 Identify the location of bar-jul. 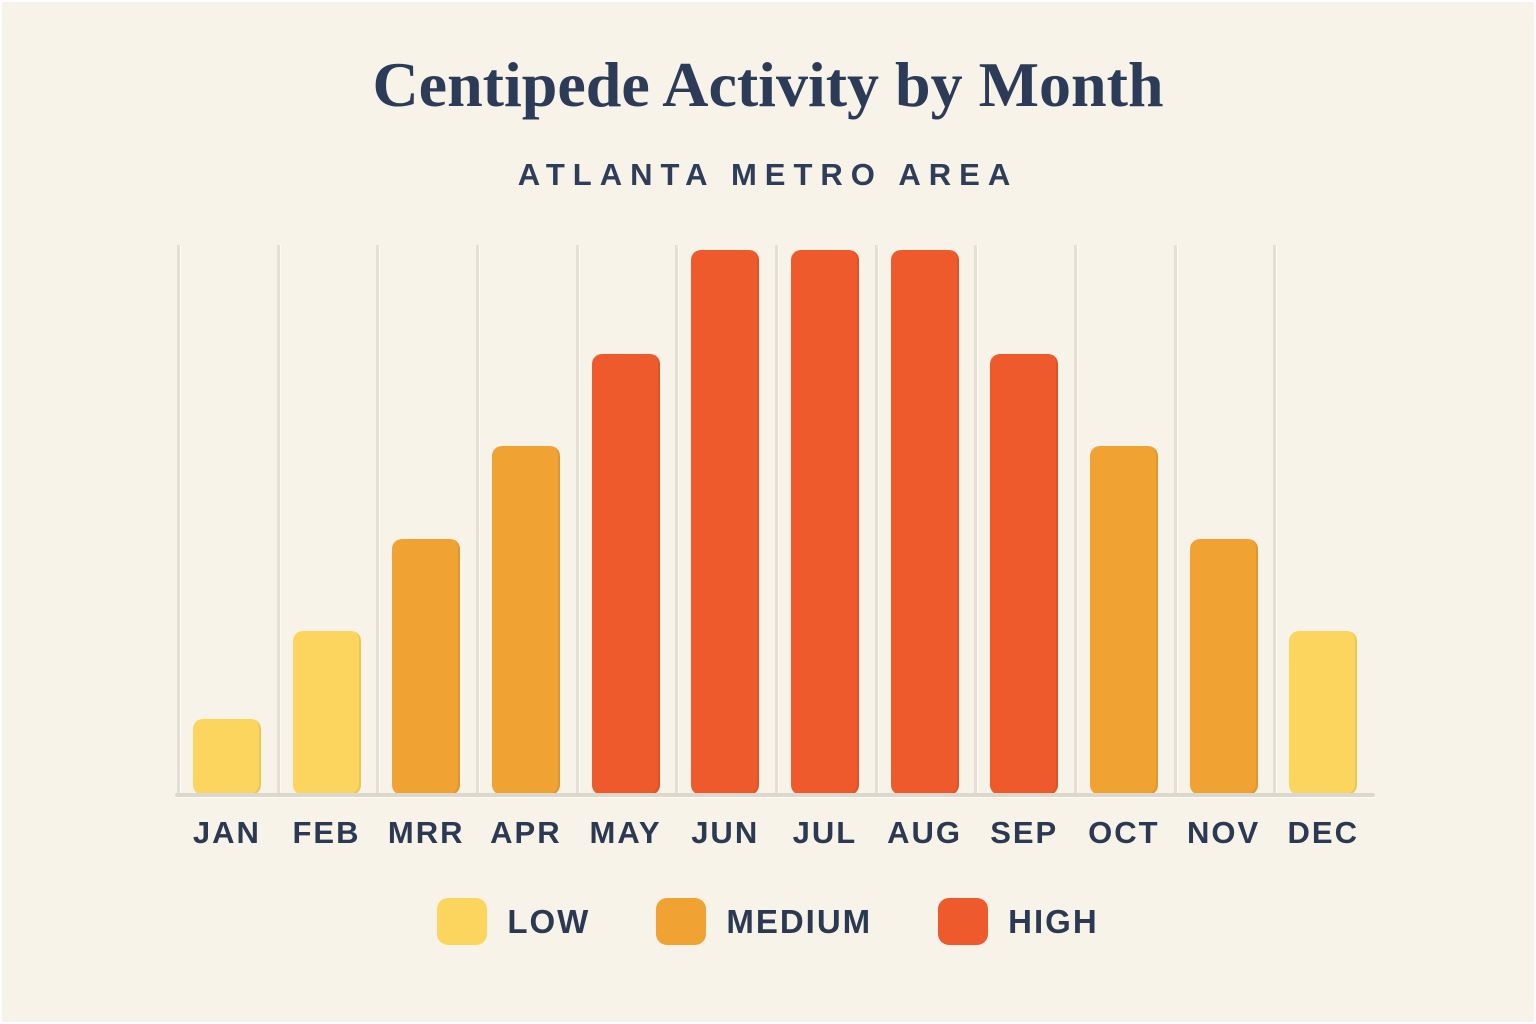
(824, 522).